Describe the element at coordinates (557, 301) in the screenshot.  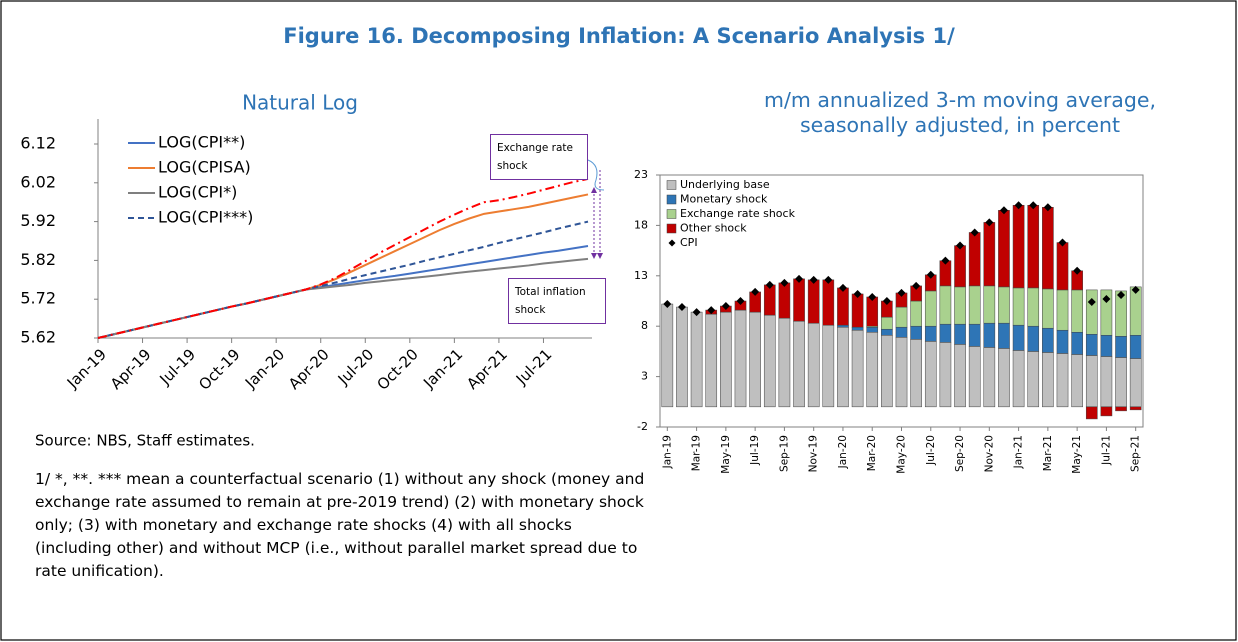
I see `annotation: Total inflation shock` at that location.